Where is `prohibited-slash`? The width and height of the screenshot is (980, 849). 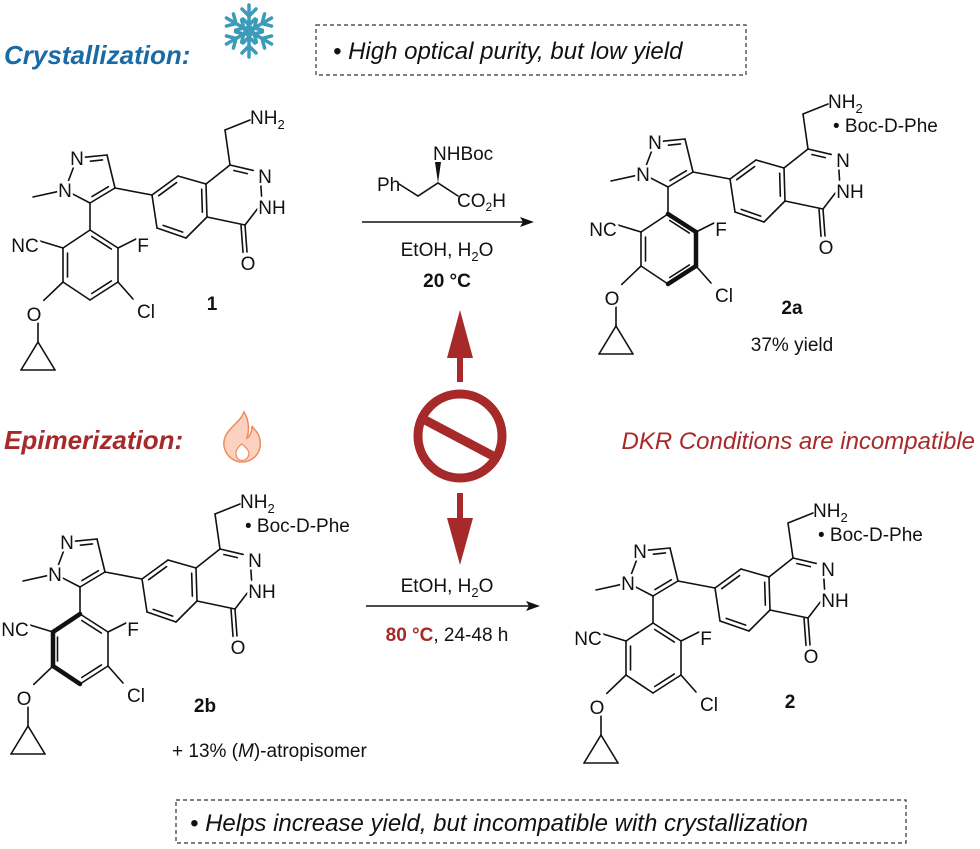
prohibited-slash is located at coordinates (460, 438).